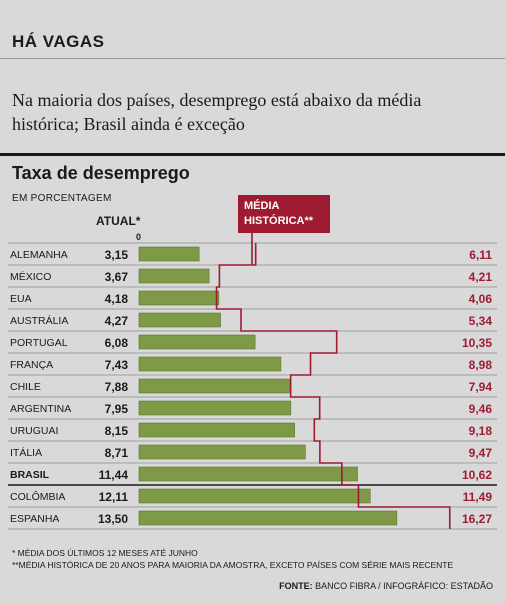 The width and height of the screenshot is (505, 604). Describe the element at coordinates (62, 198) in the screenshot. I see `chart-subtitle: EM PORCENTAGEM` at that location.